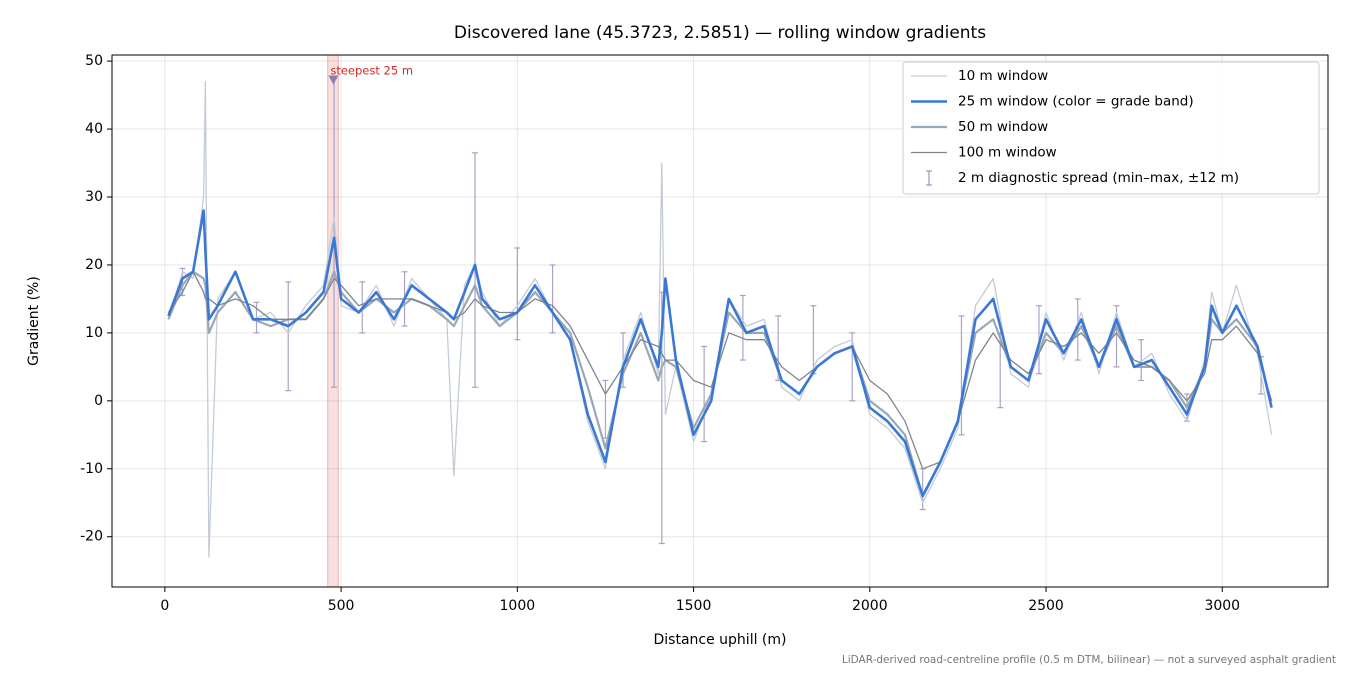 The image size is (1350, 675). What do you see at coordinates (1098, 178) in the screenshot?
I see `legend-label: 2 m diagnostic spread (min–max, ±12 m)` at bounding box center [1098, 178].